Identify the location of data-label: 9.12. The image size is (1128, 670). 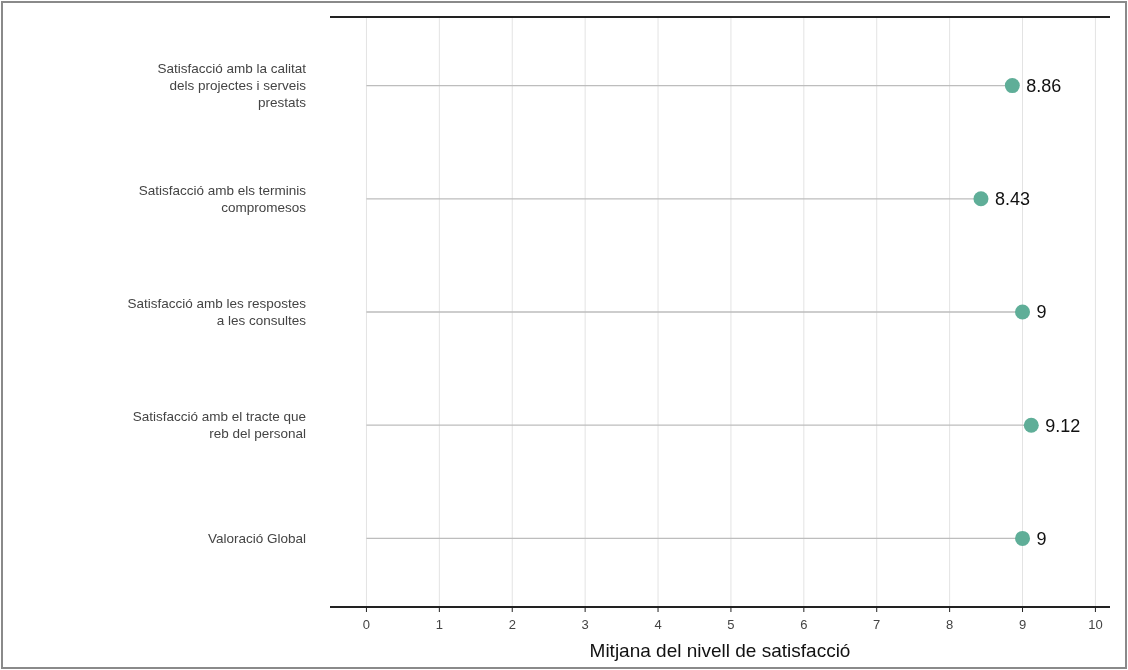
(1063, 425).